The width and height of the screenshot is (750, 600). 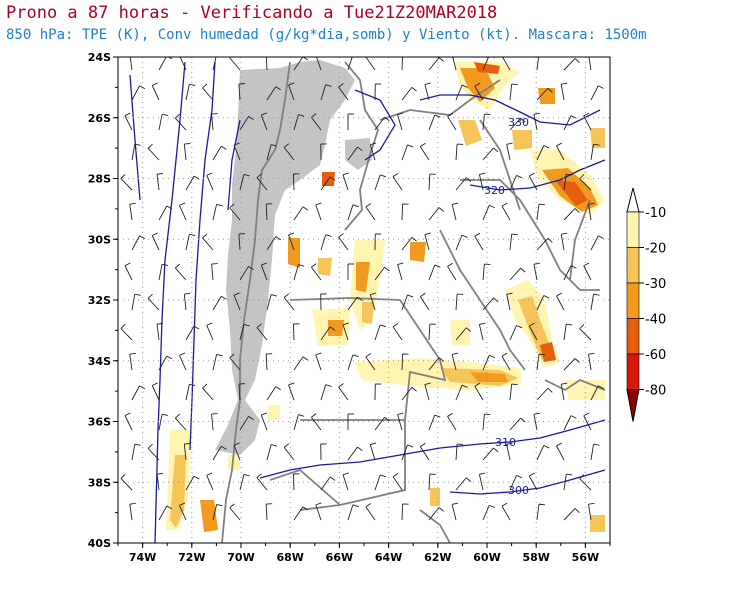 What do you see at coordinates (486, 557) in the screenshot?
I see `lon-tick-label: 60W` at bounding box center [486, 557].